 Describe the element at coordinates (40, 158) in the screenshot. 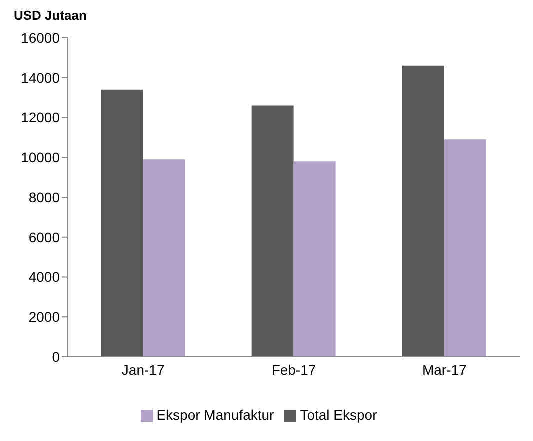

I see `y-tick-label: 10000` at that location.